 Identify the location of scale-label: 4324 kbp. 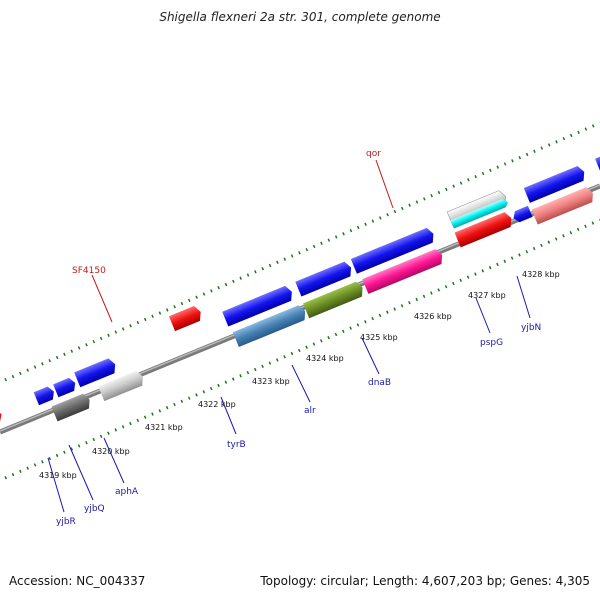
(325, 358).